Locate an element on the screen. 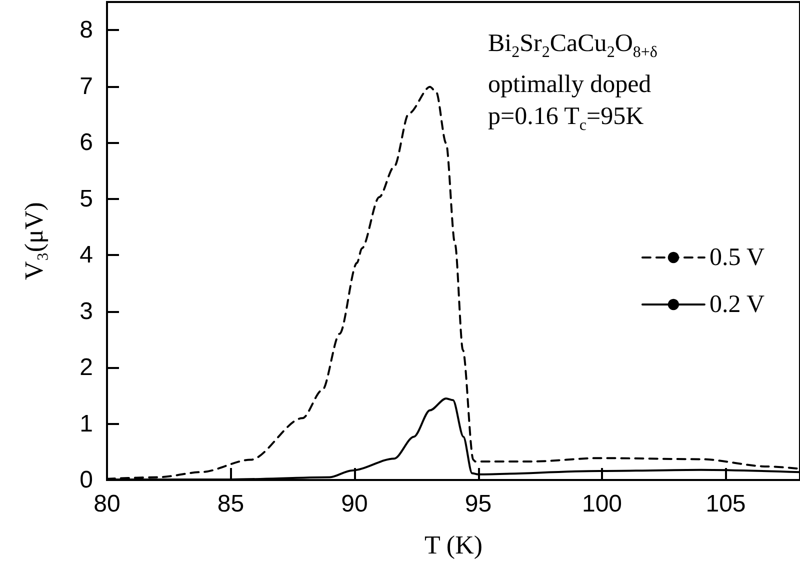 This screenshot has width=800, height=587. legend-label: 0.2 V is located at coordinates (737, 304).